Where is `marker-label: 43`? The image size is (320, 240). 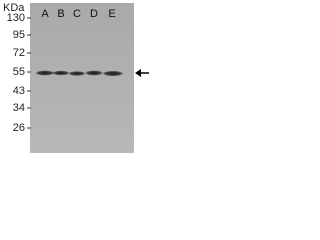
marker-label: 43 is located at coordinates (19, 91).